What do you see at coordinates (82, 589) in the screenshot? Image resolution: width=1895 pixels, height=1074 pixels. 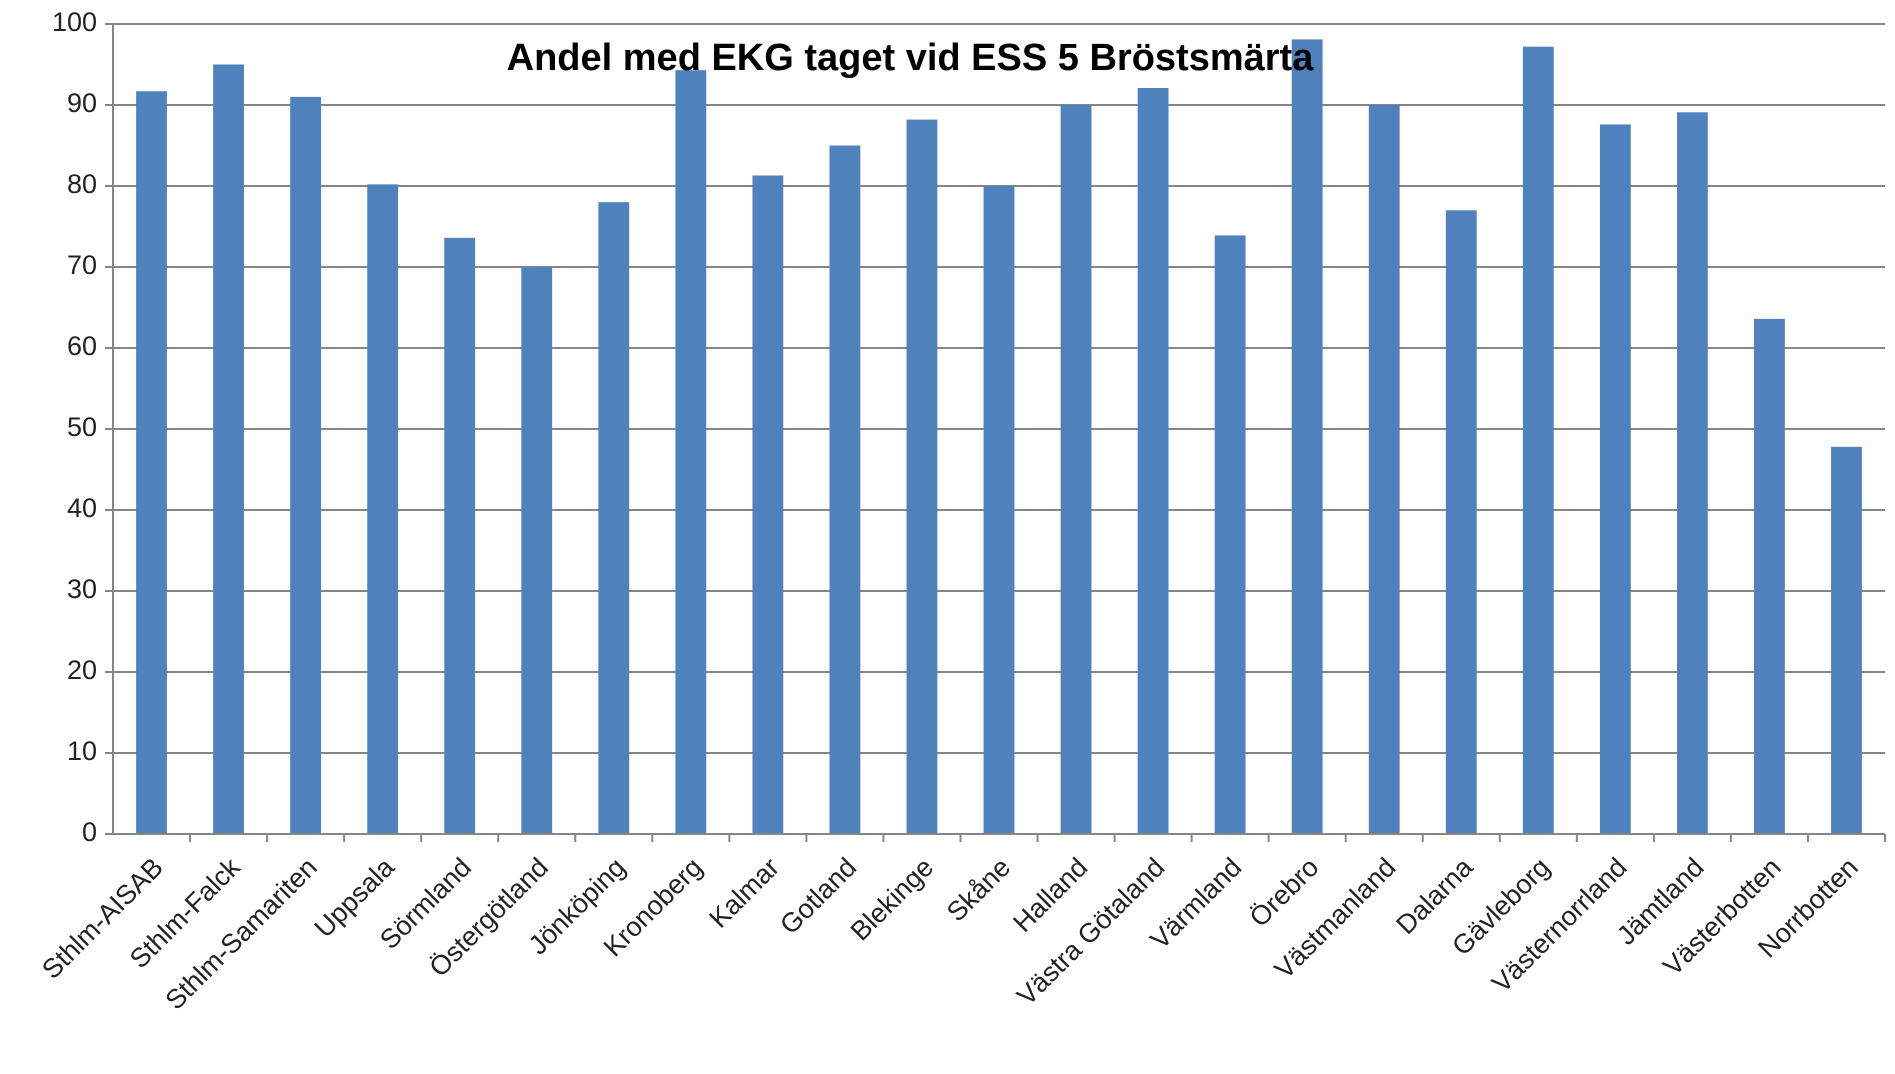 I see `y-tick-label: 30` at bounding box center [82, 589].